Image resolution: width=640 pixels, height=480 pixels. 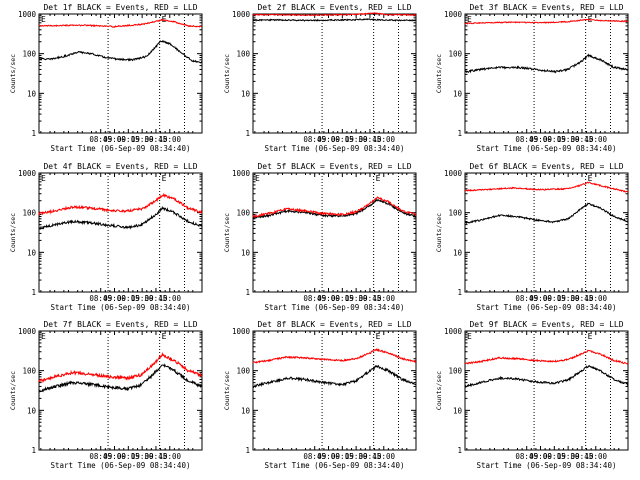 What do you see at coordinates (120, 324) in the screenshot?
I see `panel-title: Det 7f BLACK = Events, RED = LLD` at bounding box center [120, 324].